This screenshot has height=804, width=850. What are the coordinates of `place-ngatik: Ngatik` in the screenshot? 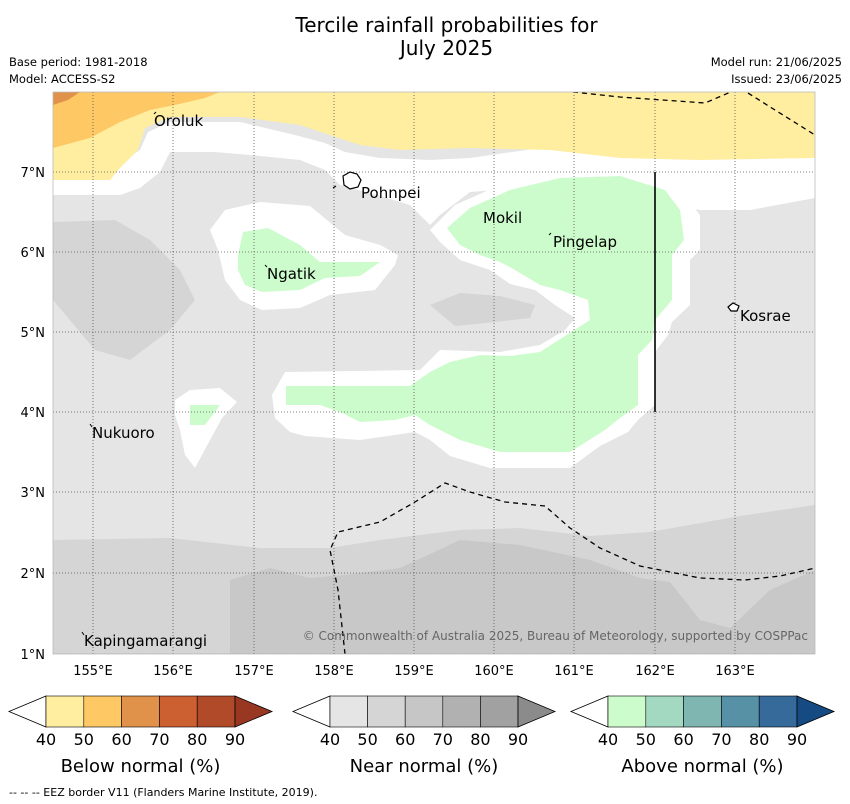 It's located at (291, 274).